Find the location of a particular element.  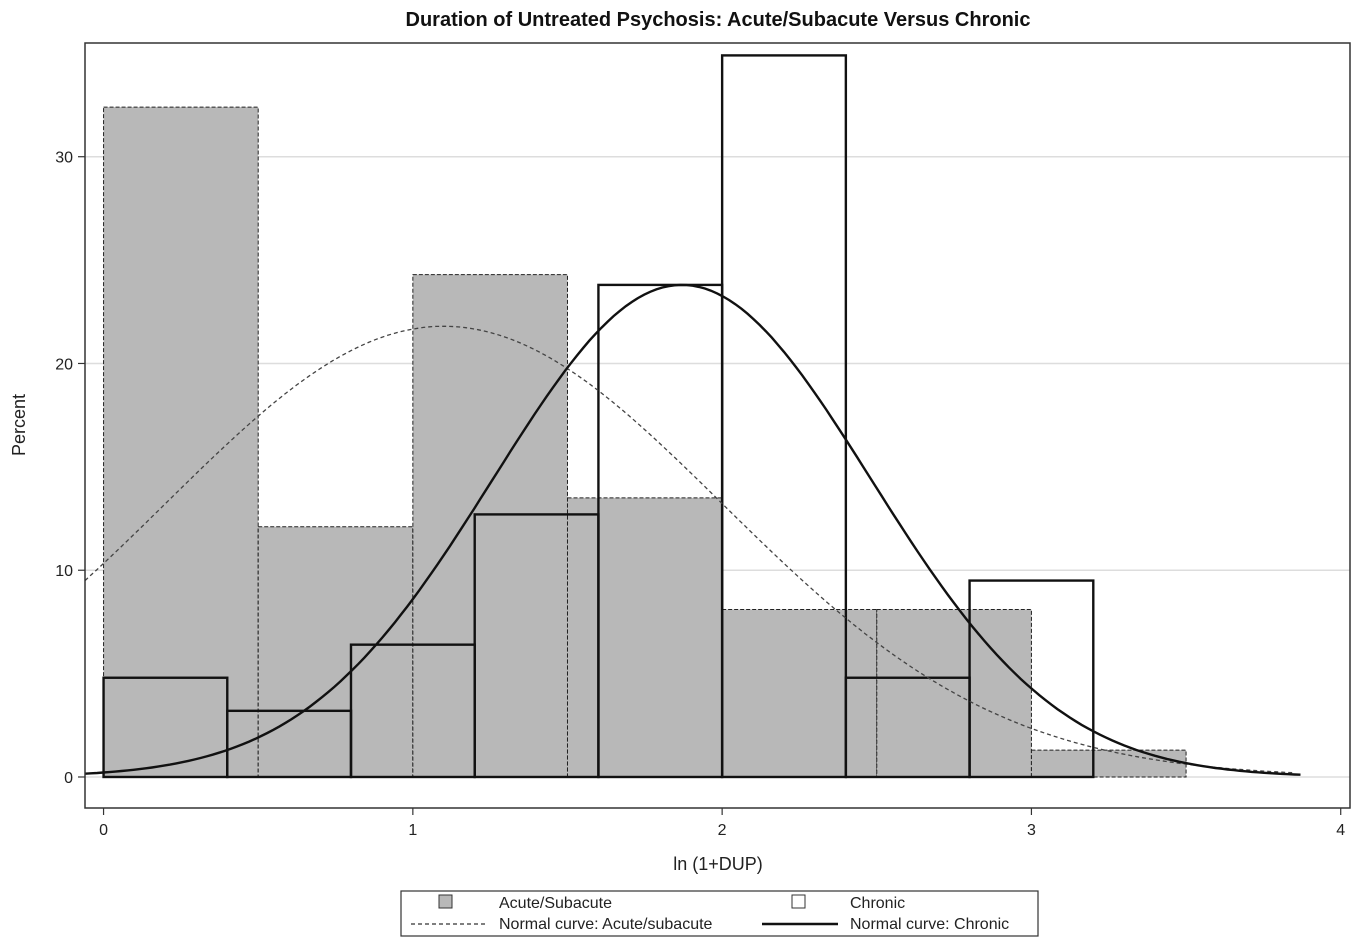

legend-frame is located at coordinates (719, 913).